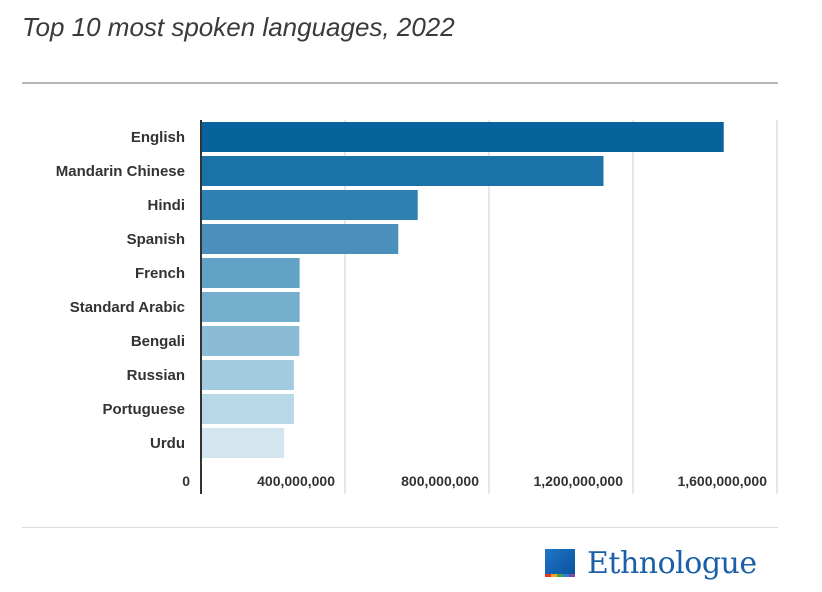 The width and height of the screenshot is (822, 592). I want to click on category-label: Portuguese, so click(143, 409).